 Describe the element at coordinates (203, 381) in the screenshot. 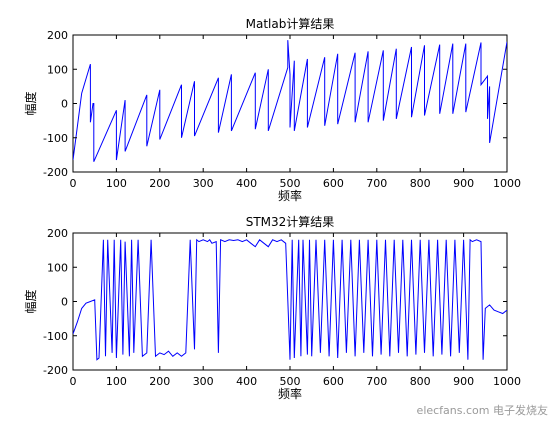

I see `chart-2-x-tick-label: 300` at that location.